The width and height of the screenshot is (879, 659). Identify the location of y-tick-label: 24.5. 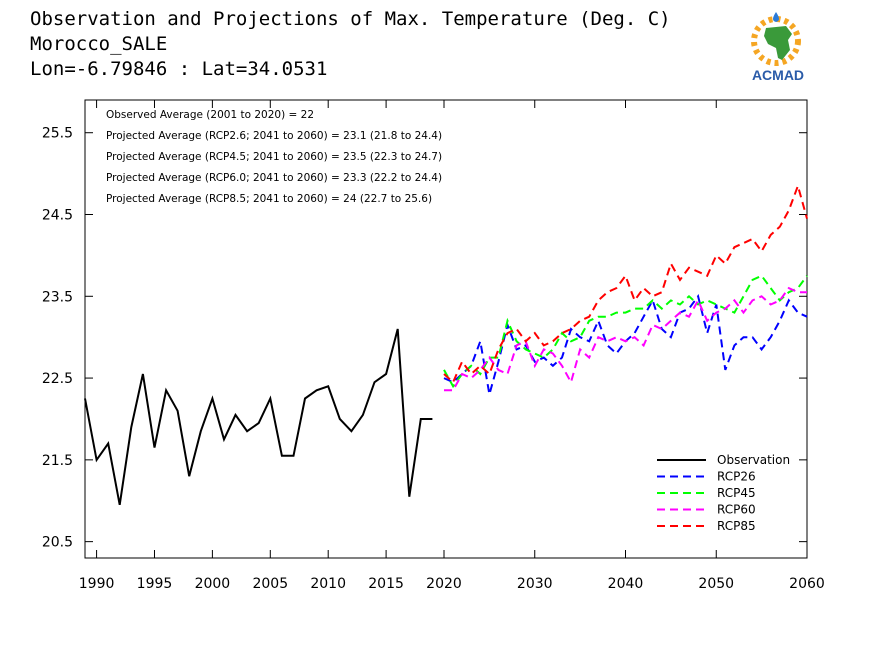
(57, 216).